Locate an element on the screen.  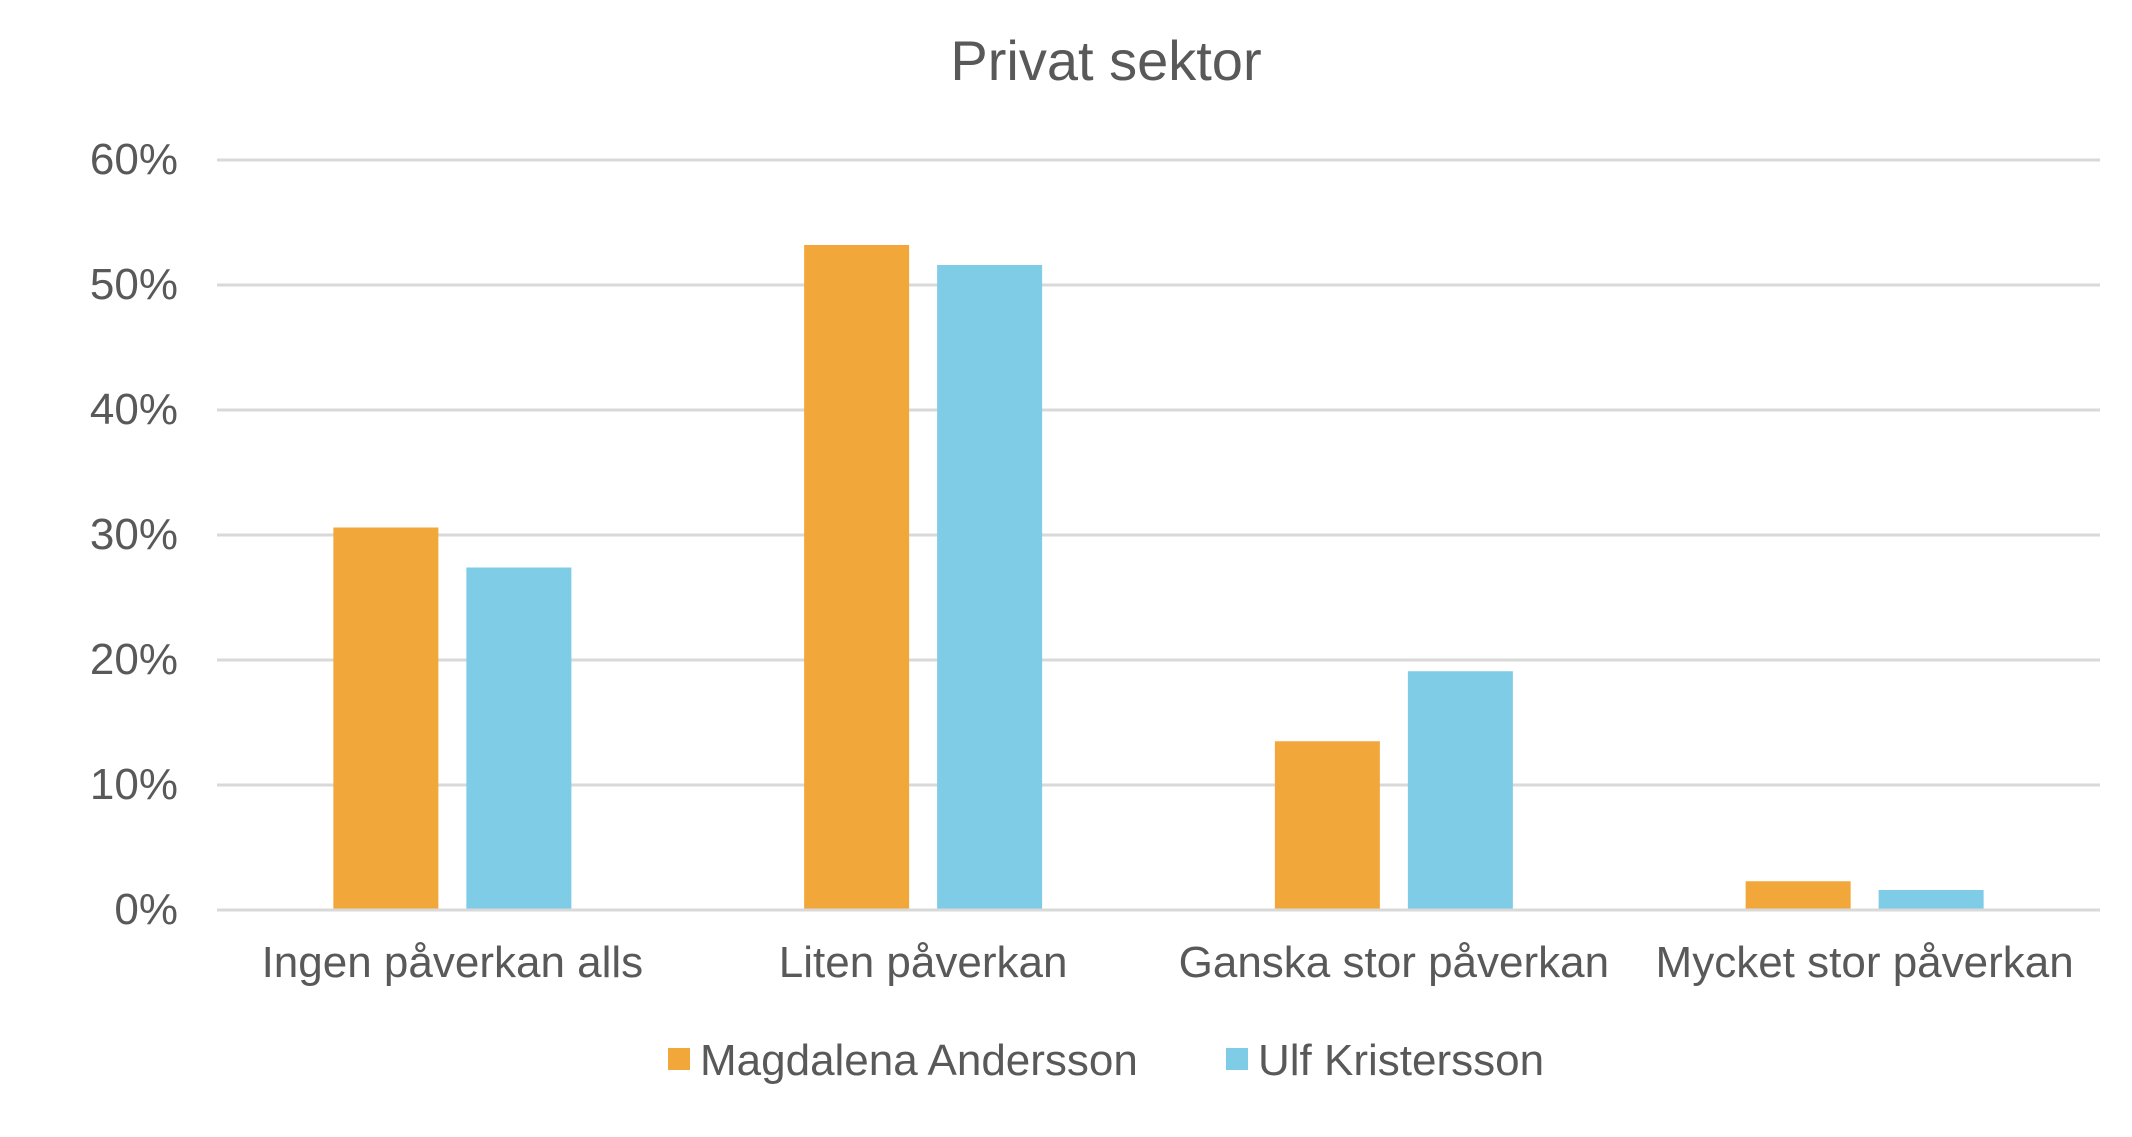
chart-title: Privat sektor is located at coordinates (1105, 60).